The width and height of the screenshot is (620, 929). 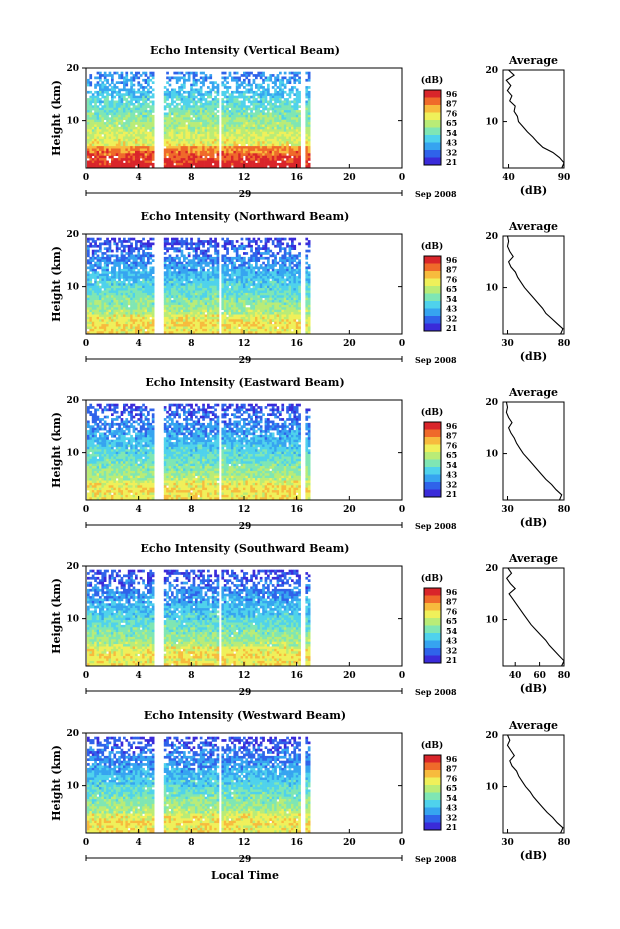 I want to click on colorbar-label: 43, so click(x=452, y=143).